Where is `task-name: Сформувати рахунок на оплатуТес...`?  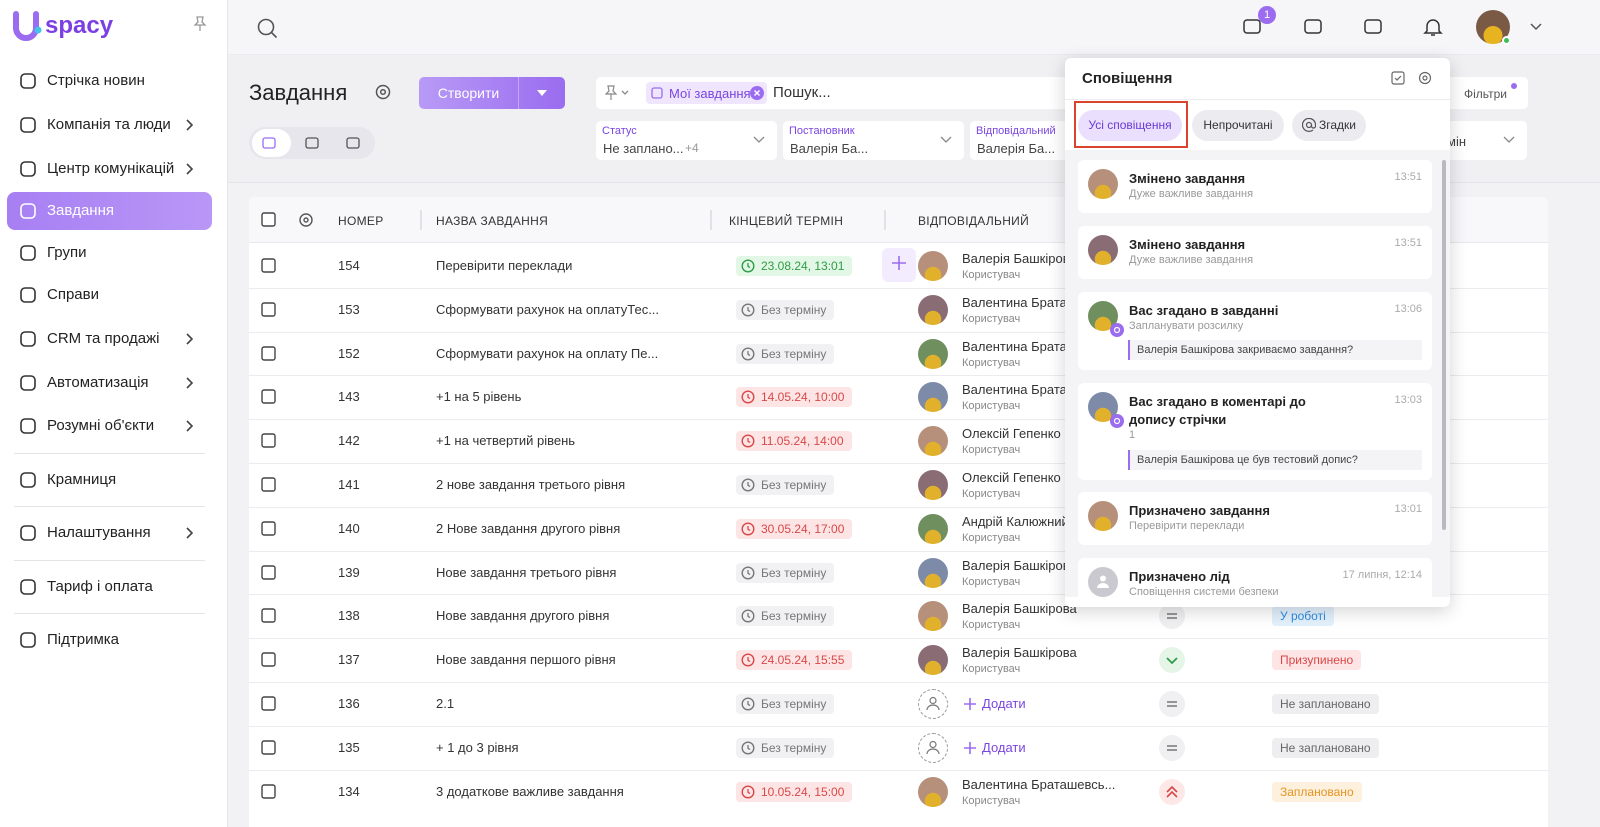 task-name: Сформувати рахунок на оплатуТес... is located at coordinates (548, 309).